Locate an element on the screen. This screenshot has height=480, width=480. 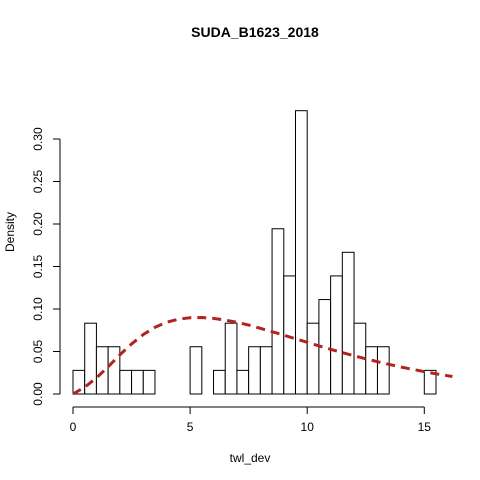
y-axis-label: Density is located at coordinates (10, 232).